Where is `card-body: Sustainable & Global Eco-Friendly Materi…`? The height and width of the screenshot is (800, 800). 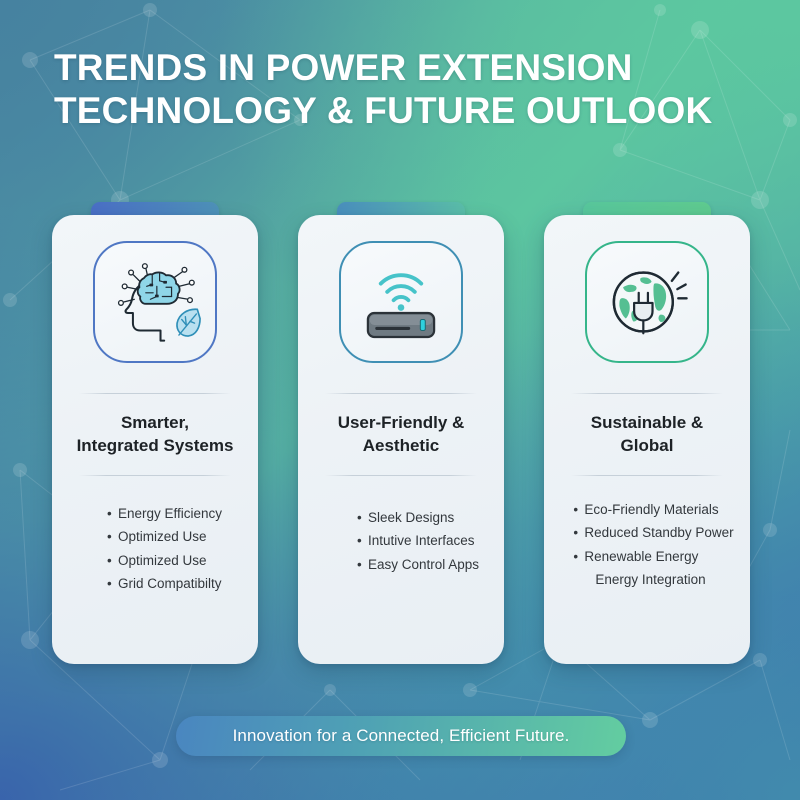 card-body: Sustainable & Global Eco-Friendly Materi… is located at coordinates (647, 439).